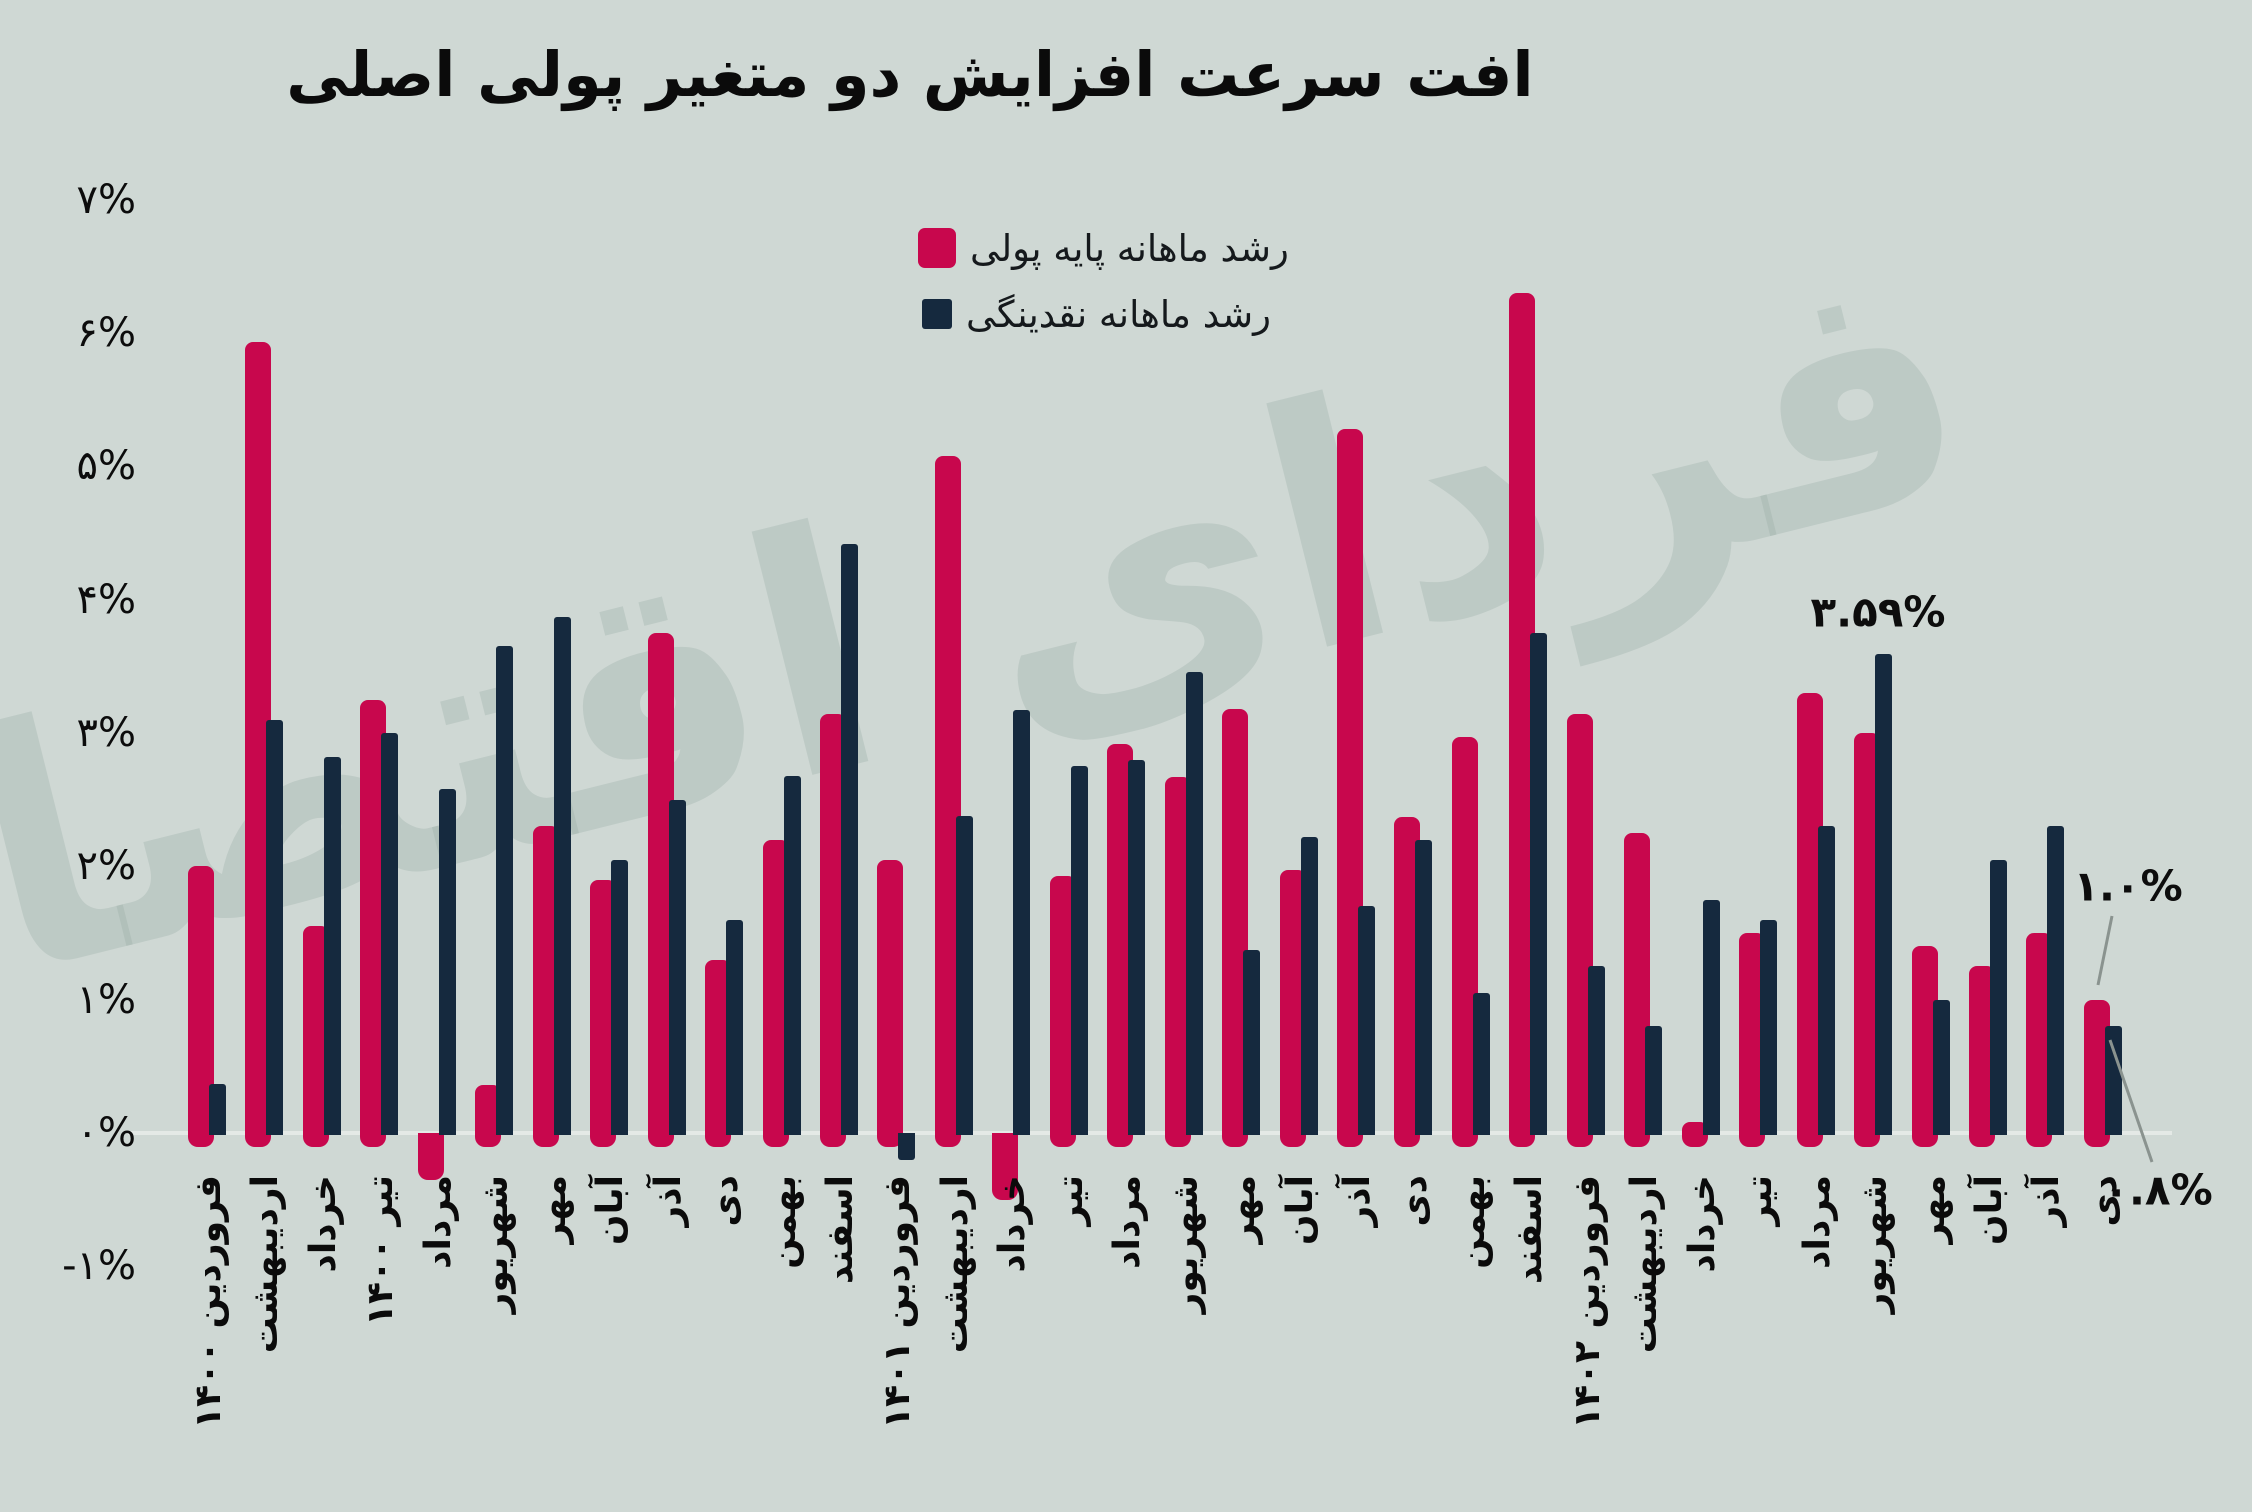  What do you see at coordinates (2128, 886) in the screenshot?
I see `annotation-value-1: ۱.۰%` at bounding box center [2128, 886].